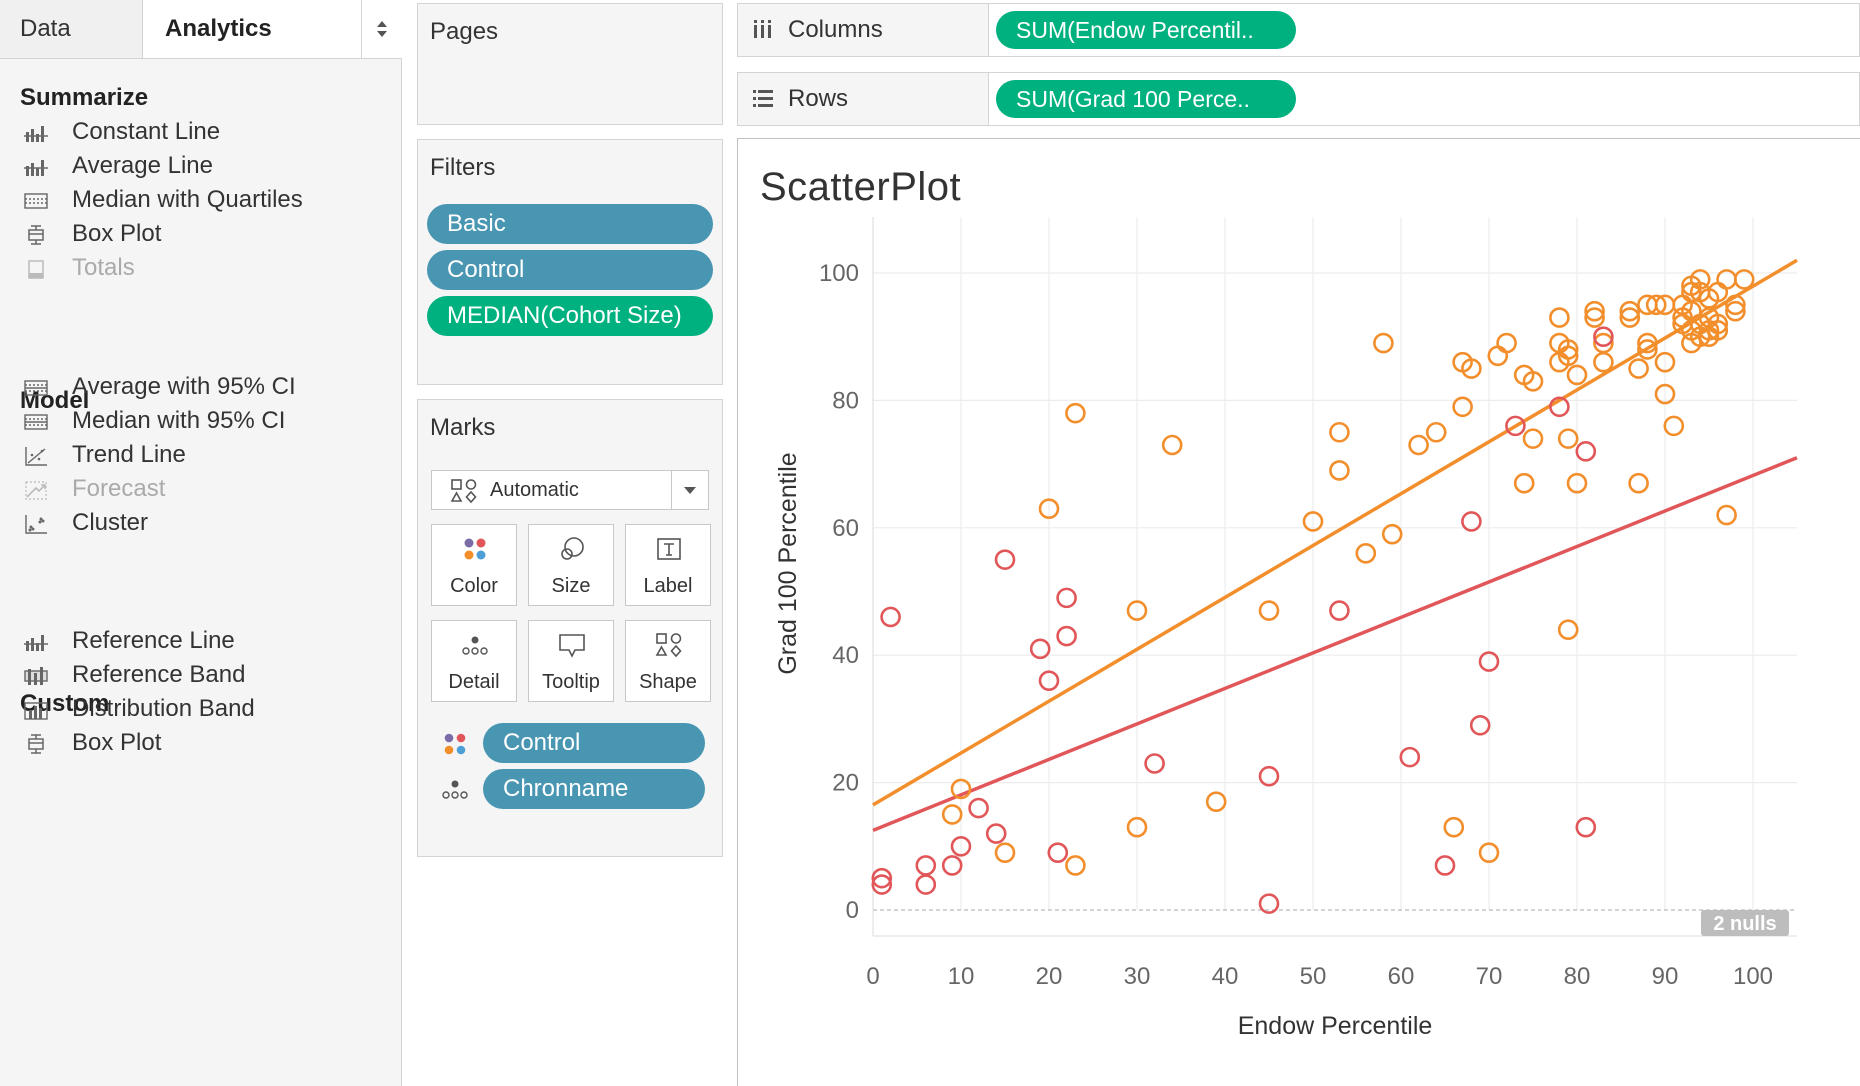  Describe the element at coordinates (570, 64) in the screenshot. I see `pages-card: Pages` at that location.